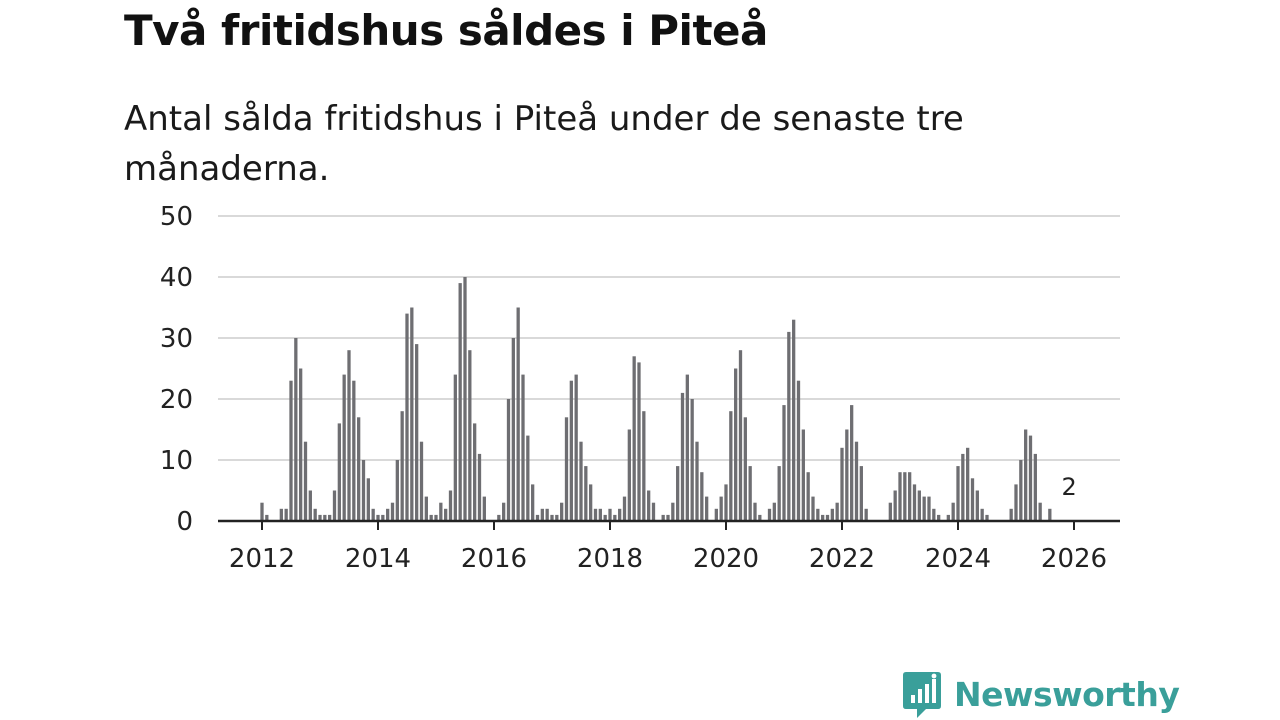 Image resolution: width=1280 pixels, height=720 pixels. Describe the element at coordinates (494, 559) in the screenshot. I see `x-tick-label: 2016` at that location.